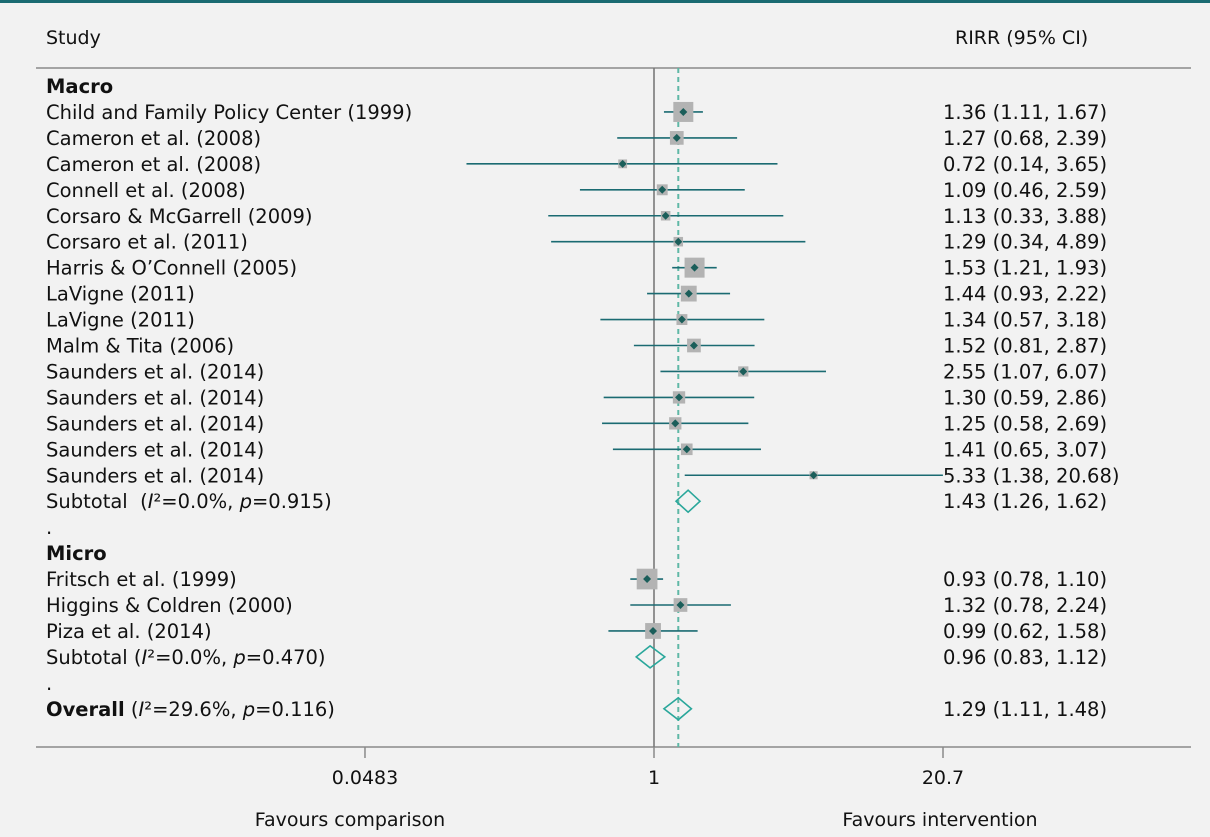 The width and height of the screenshot is (1210, 837). Describe the element at coordinates (147, 242) in the screenshot. I see `study-label: Corsaro et al. (2011)` at that location.